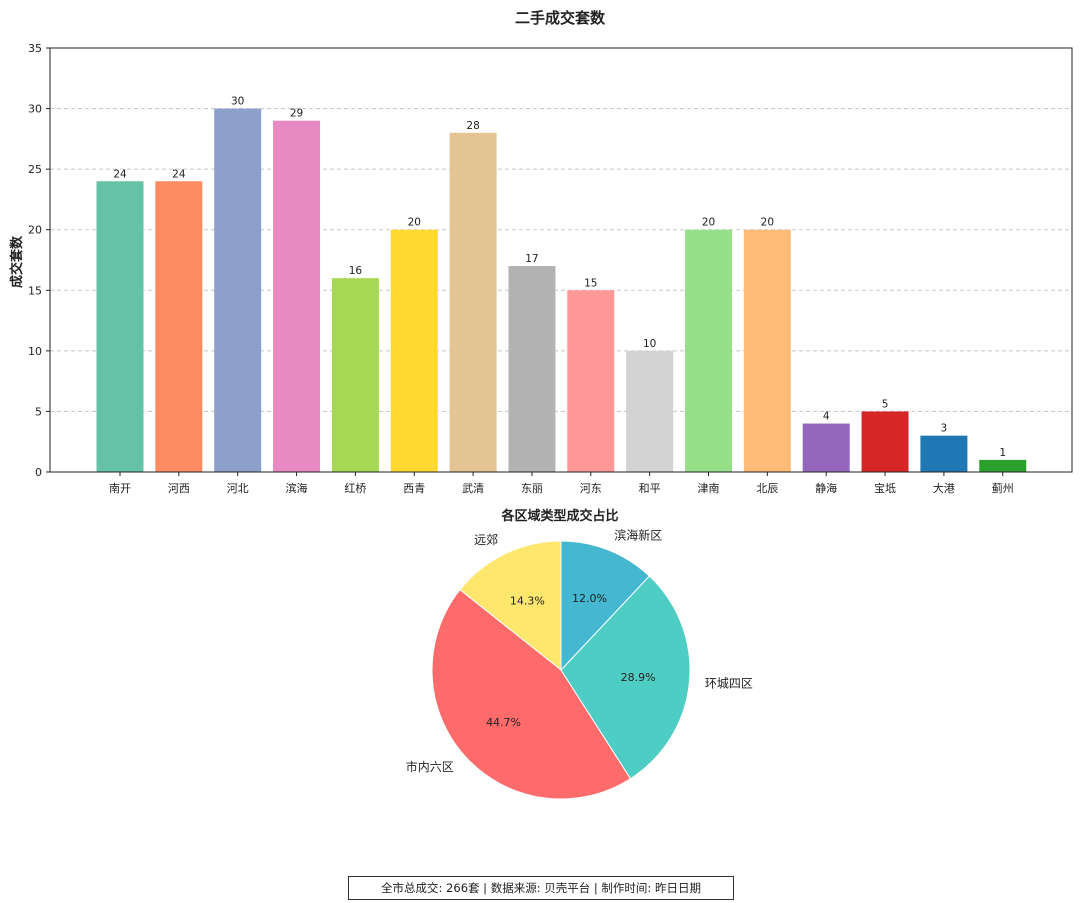 The height and width of the screenshot is (903, 1080). I want to click on x-tick-label: 东丽, so click(532, 488).